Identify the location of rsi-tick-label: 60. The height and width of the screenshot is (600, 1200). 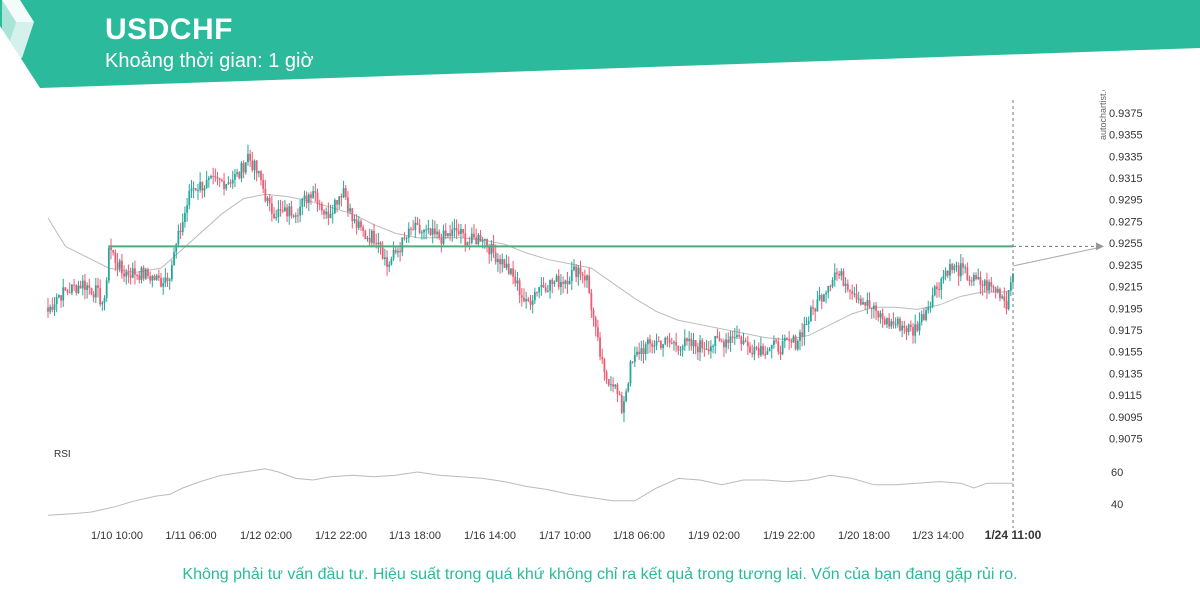
(1117, 473).